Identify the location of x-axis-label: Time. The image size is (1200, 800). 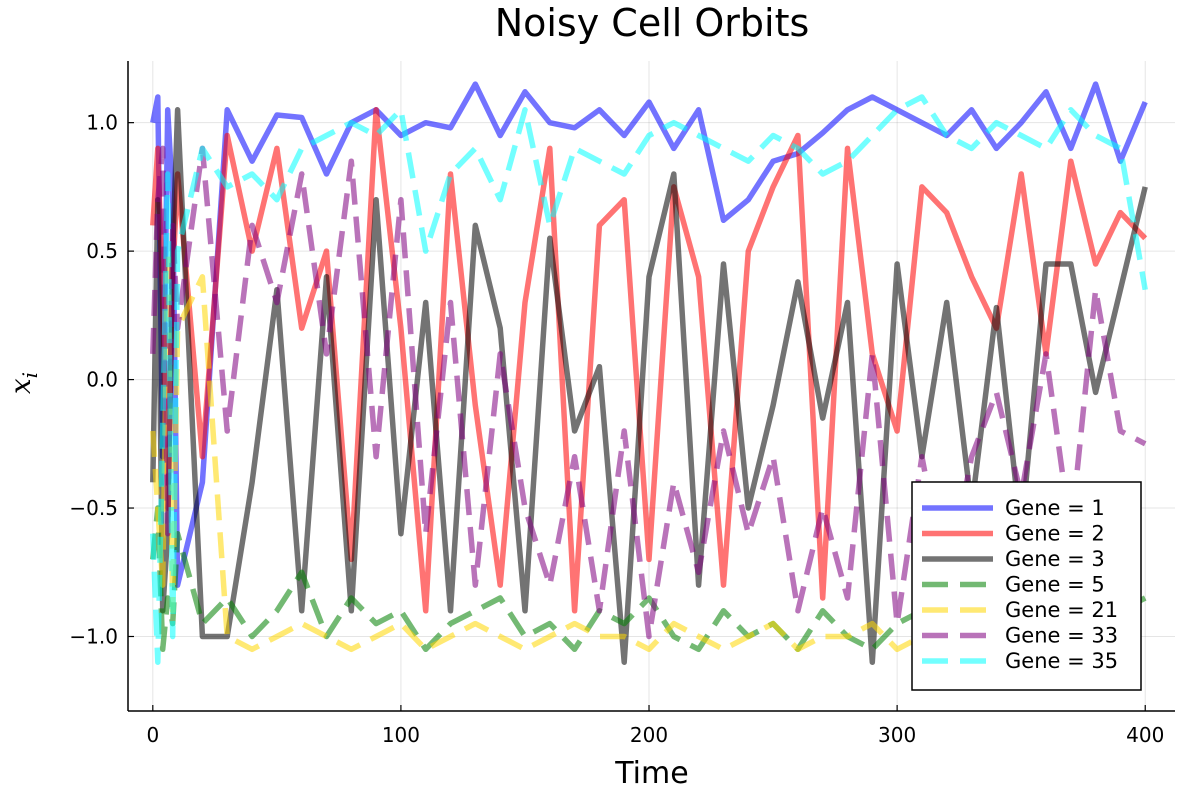
(651, 773).